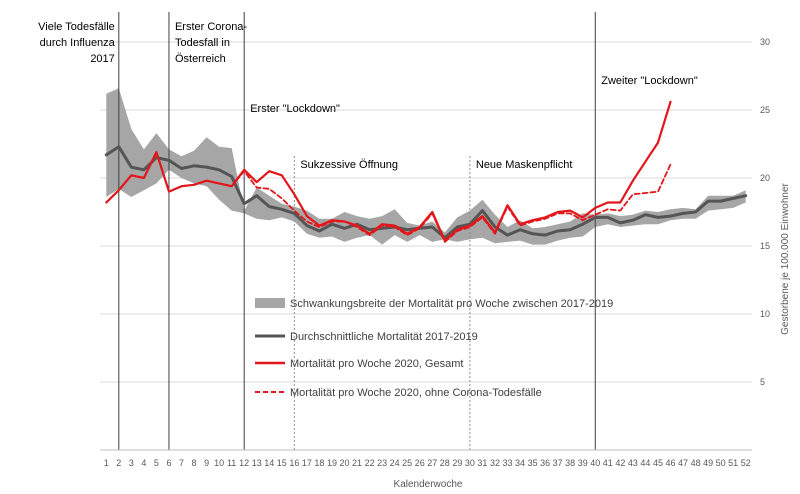 This screenshot has height=494, width=800. I want to click on x-tick-label-23: 23, so click(382, 463).